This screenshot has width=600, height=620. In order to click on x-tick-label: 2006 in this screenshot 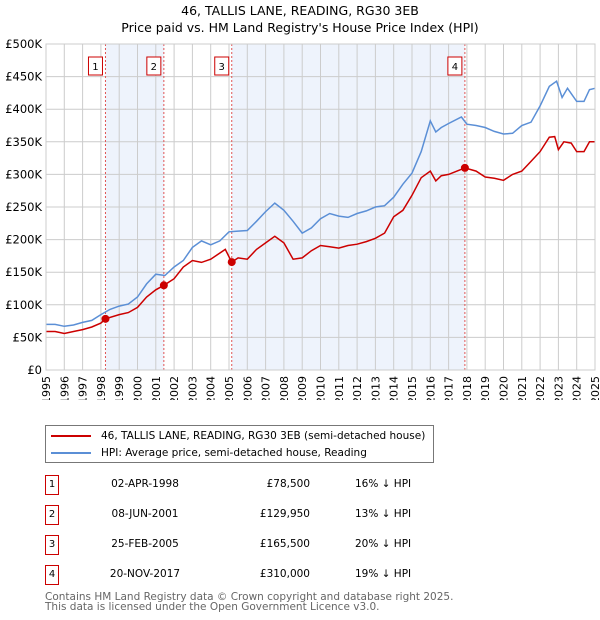, I will do `click(247, 388)`.